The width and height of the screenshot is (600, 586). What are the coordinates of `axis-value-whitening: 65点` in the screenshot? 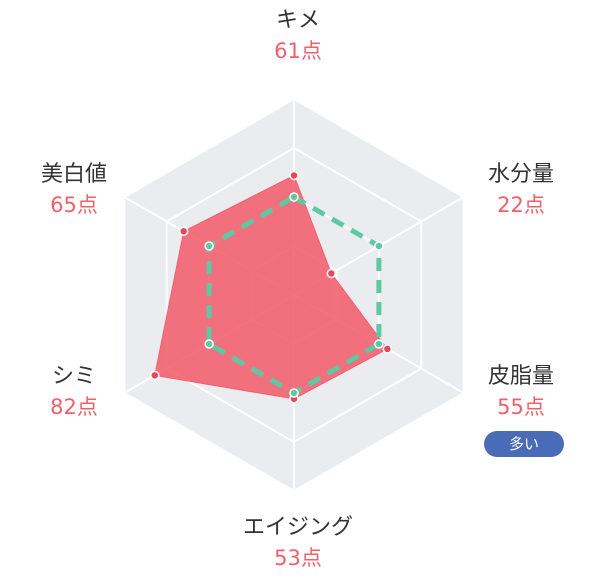 It's located at (74, 205).